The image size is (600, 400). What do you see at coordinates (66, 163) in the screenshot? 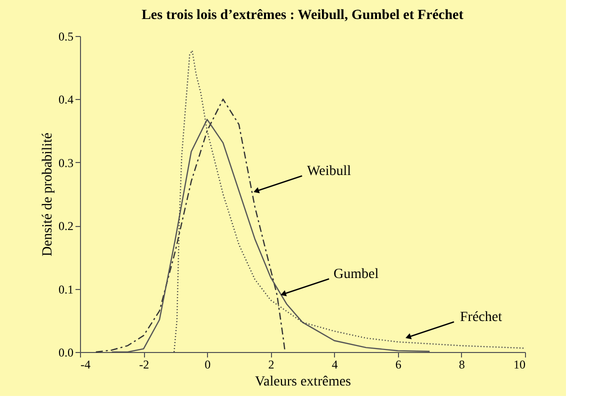
I see `y-tick-label: 0.3` at bounding box center [66, 163].